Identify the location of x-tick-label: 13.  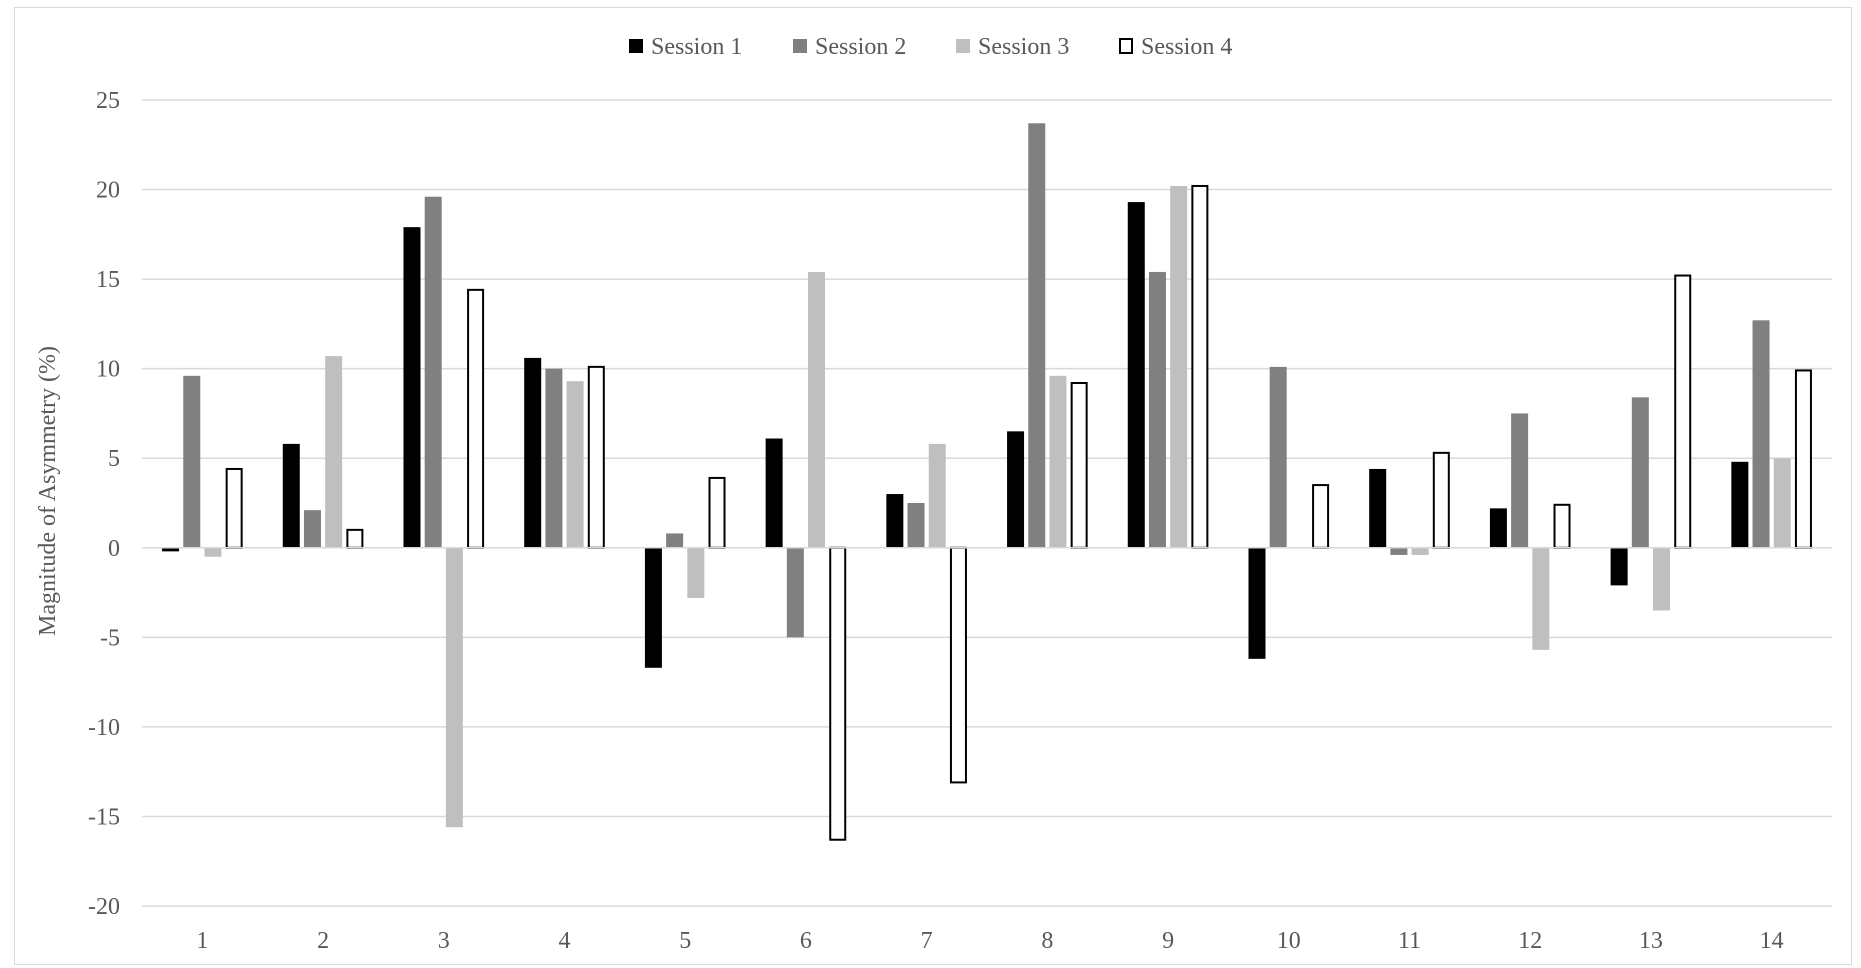
(1651, 941).